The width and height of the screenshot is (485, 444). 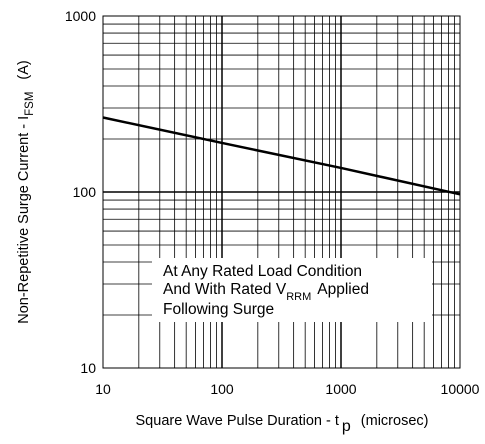 What do you see at coordinates (218, 309) in the screenshot?
I see `annotation-line-3: Following Surge` at bounding box center [218, 309].